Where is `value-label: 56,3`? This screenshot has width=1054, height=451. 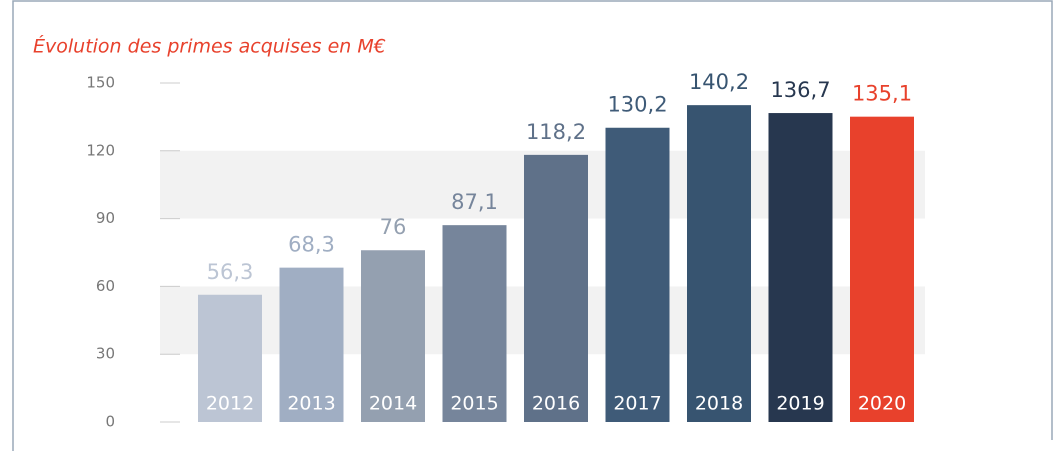 value-label: 56,3 is located at coordinates (230, 272).